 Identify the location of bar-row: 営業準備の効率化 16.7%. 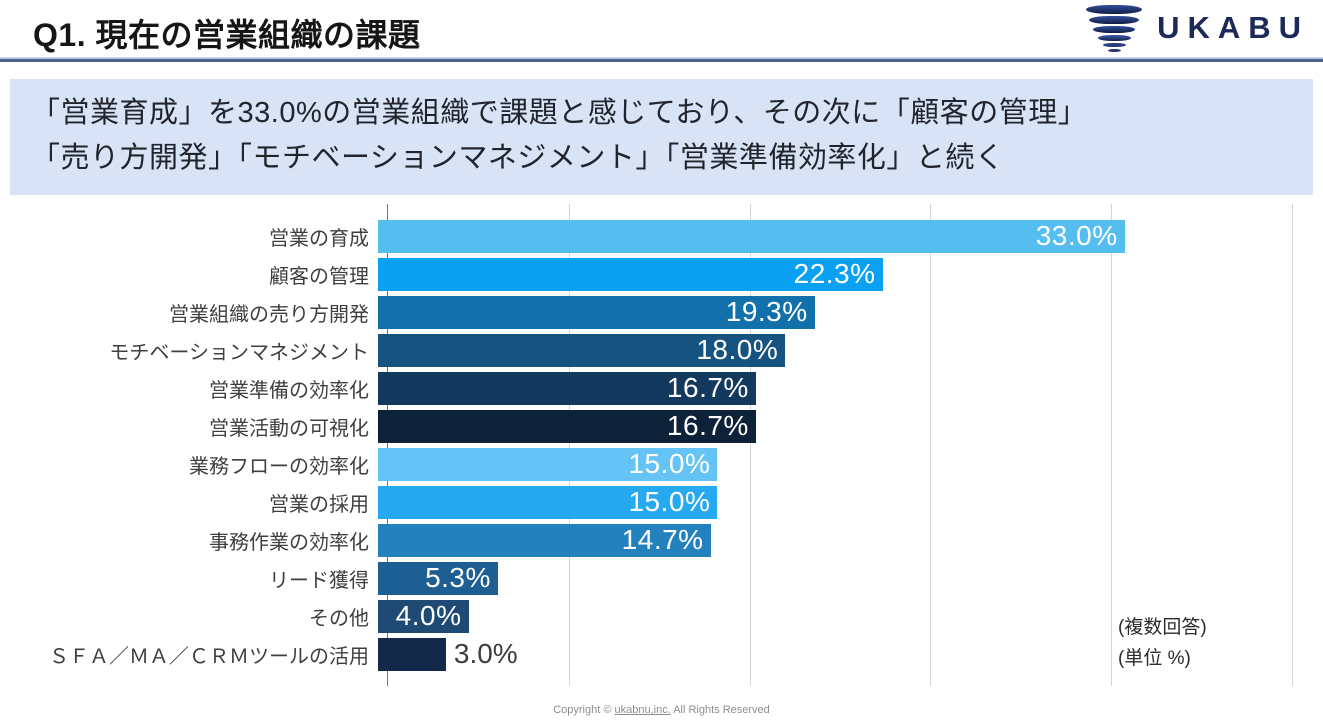
(661, 388).